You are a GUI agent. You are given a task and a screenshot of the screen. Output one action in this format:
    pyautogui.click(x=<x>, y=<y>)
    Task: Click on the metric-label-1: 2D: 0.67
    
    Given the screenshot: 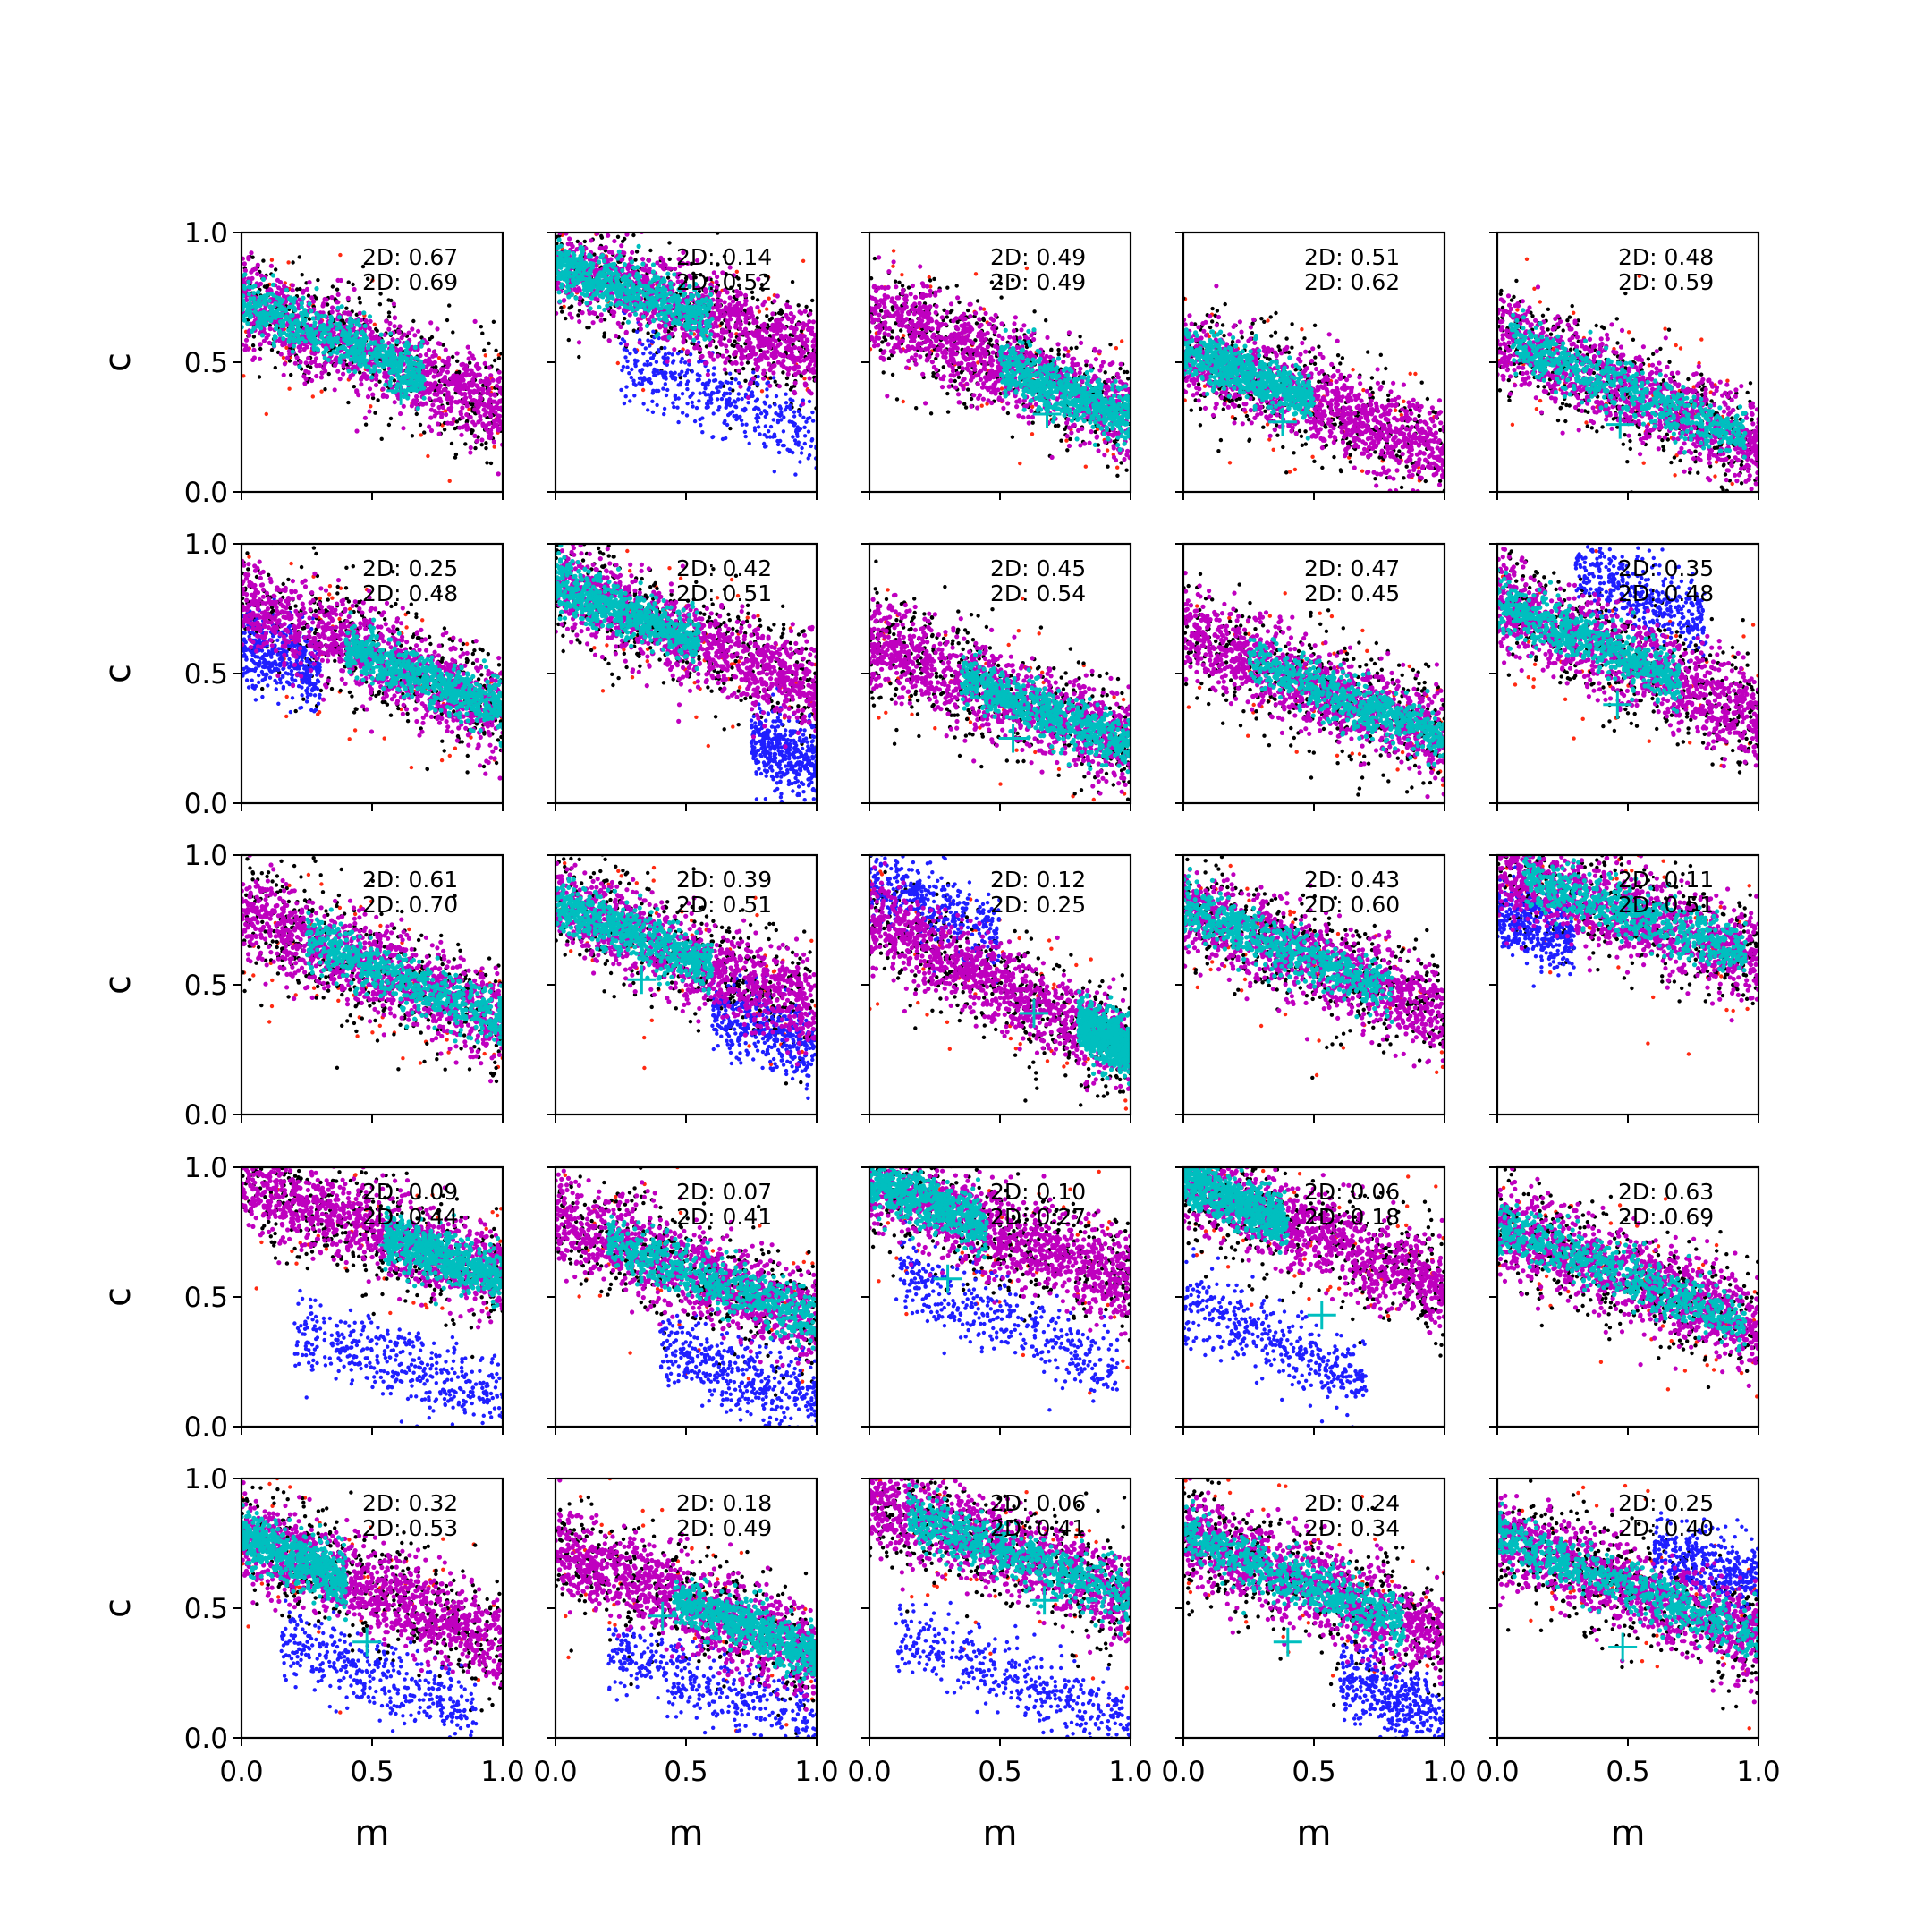 What is the action you would take?
    pyautogui.click(x=410, y=257)
    